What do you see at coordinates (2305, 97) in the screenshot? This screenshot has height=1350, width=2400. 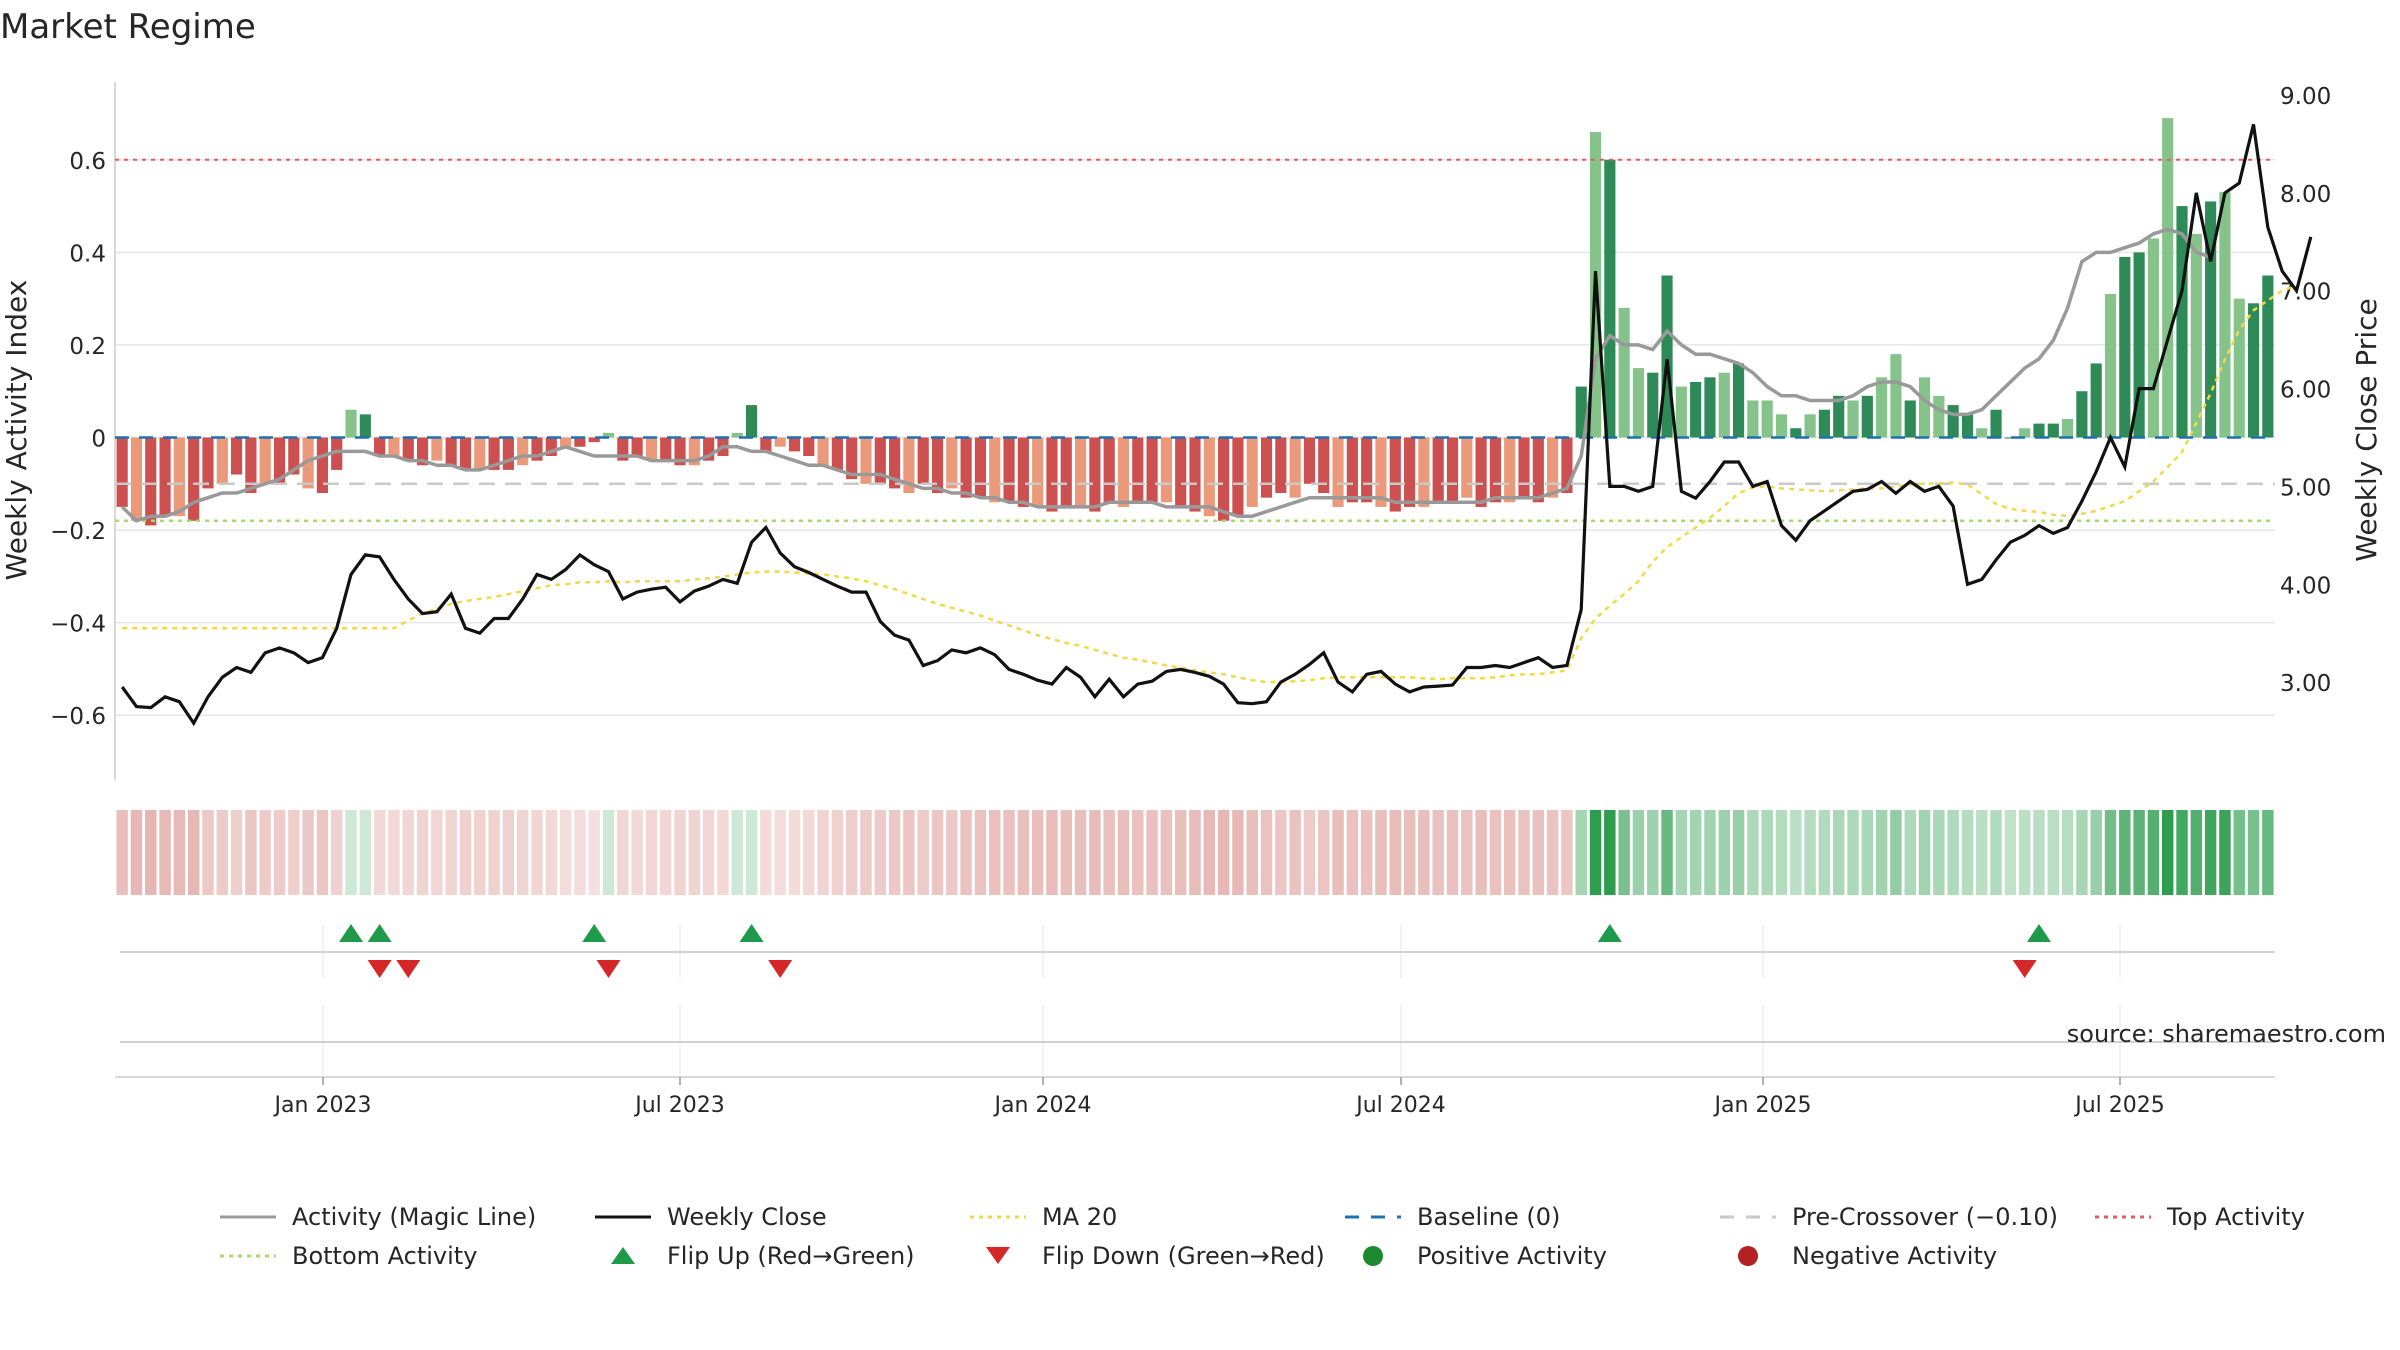 I see `y-right-tick-label: 9.00` at bounding box center [2305, 97].